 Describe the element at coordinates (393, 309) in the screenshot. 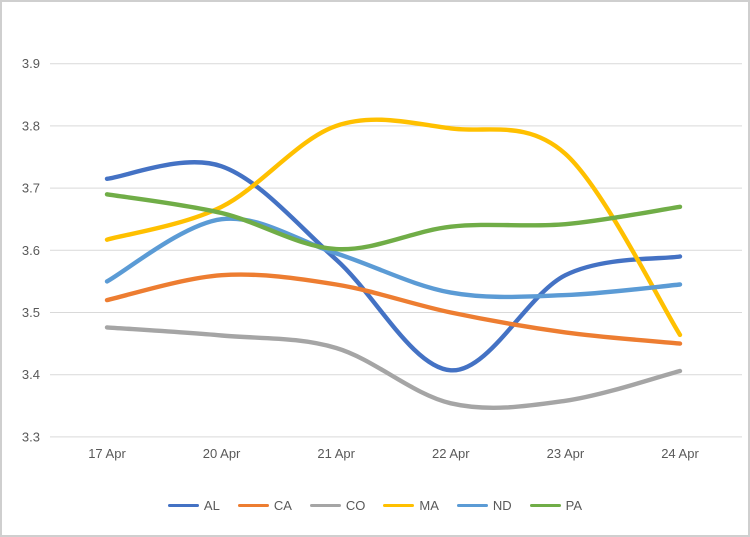

I see `series-line-CA` at that location.